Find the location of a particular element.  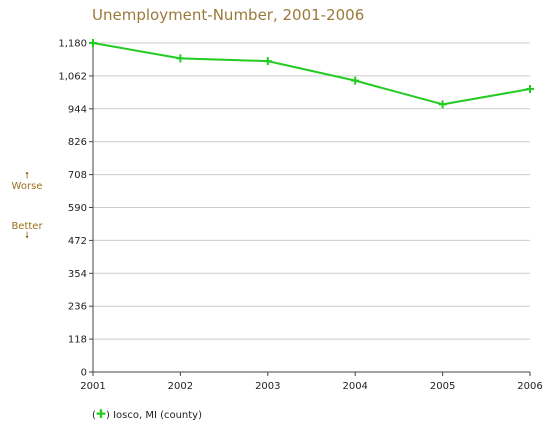

x-axis: 2001 2002 2003 2004 2005 2006 is located at coordinates (311, 382).